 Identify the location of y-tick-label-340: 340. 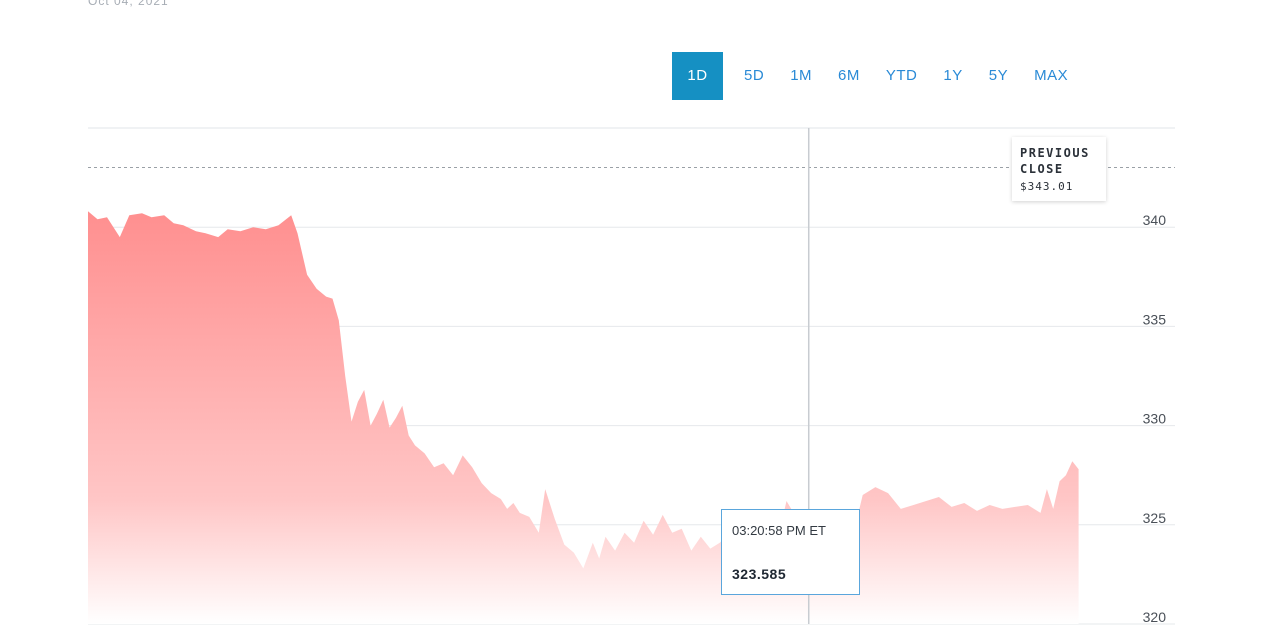
(1155, 220).